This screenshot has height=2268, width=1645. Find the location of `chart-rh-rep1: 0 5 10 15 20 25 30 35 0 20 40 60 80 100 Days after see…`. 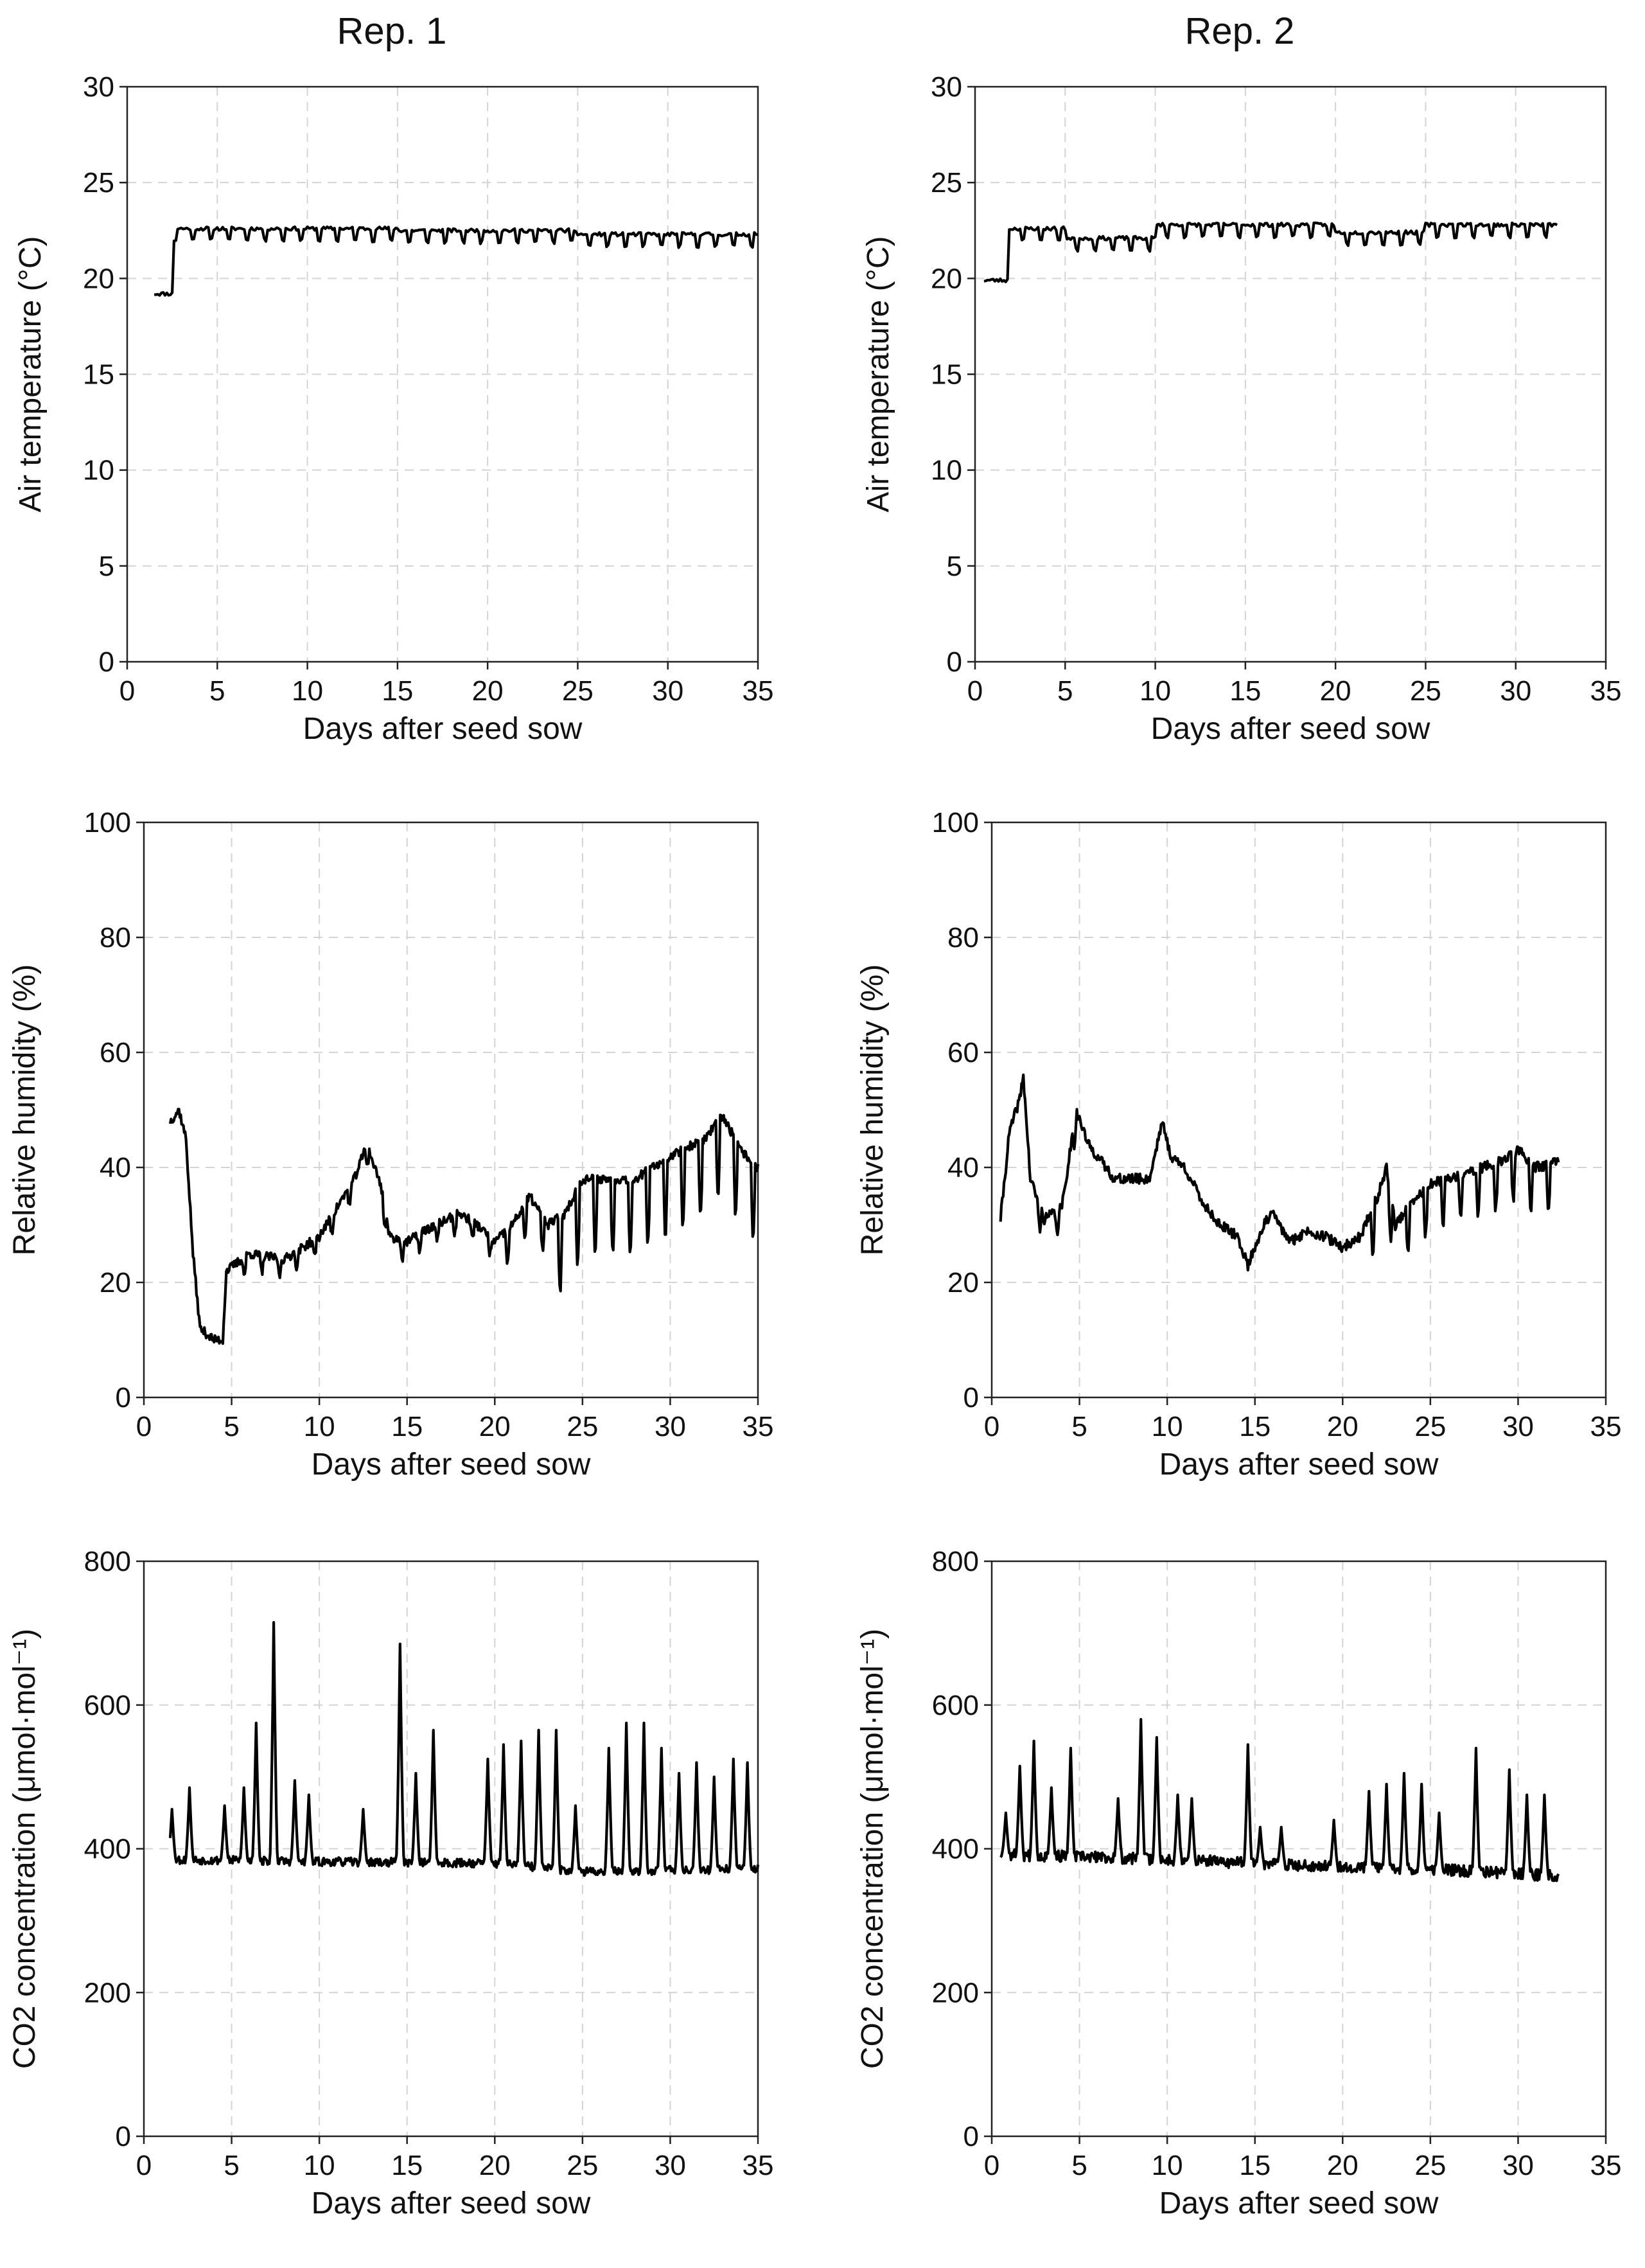

chart-rh-rep1: 0 5 10 15 20 25 30 35 0 20 40 60 80 100 Days after see… is located at coordinates (390, 1144).